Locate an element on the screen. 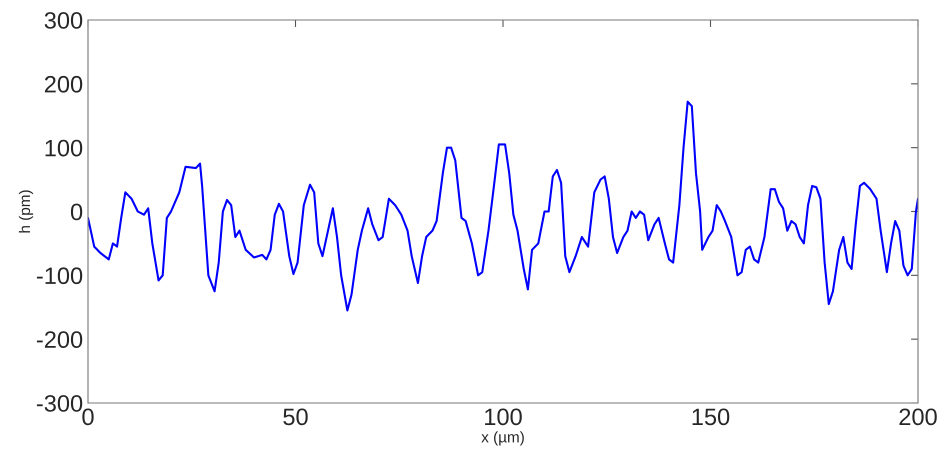  x-tick-label: 0 is located at coordinates (88, 417).